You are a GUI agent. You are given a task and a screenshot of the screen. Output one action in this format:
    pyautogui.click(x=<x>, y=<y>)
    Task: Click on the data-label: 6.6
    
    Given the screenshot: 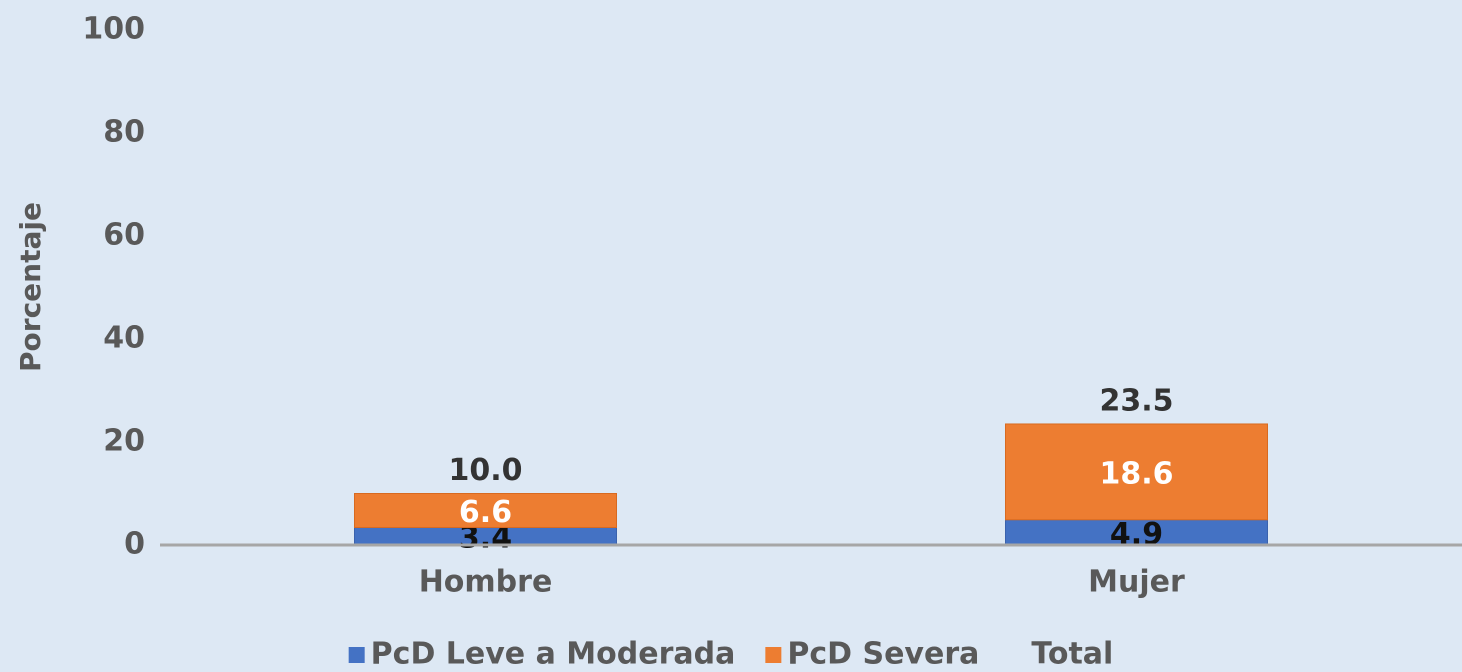 What is the action you would take?
    pyautogui.click(x=485, y=512)
    